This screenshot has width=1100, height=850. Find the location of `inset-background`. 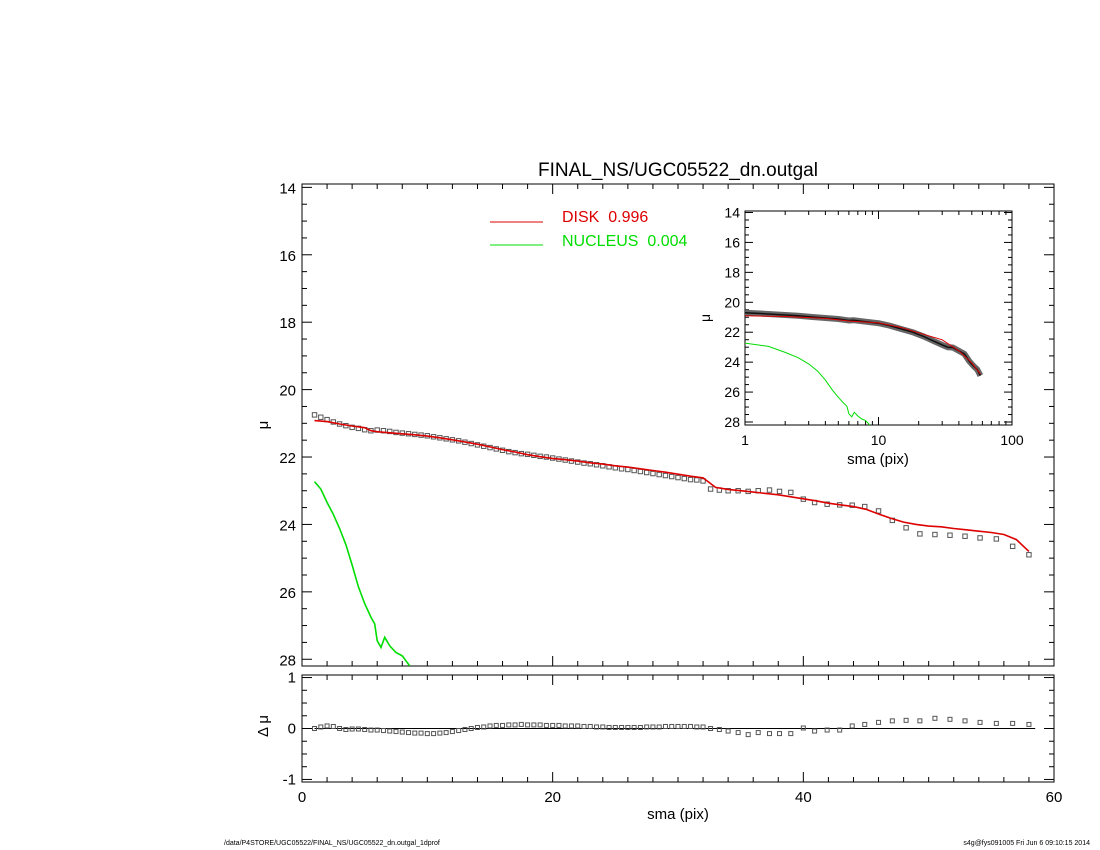

inset-background is located at coordinates (878, 318).